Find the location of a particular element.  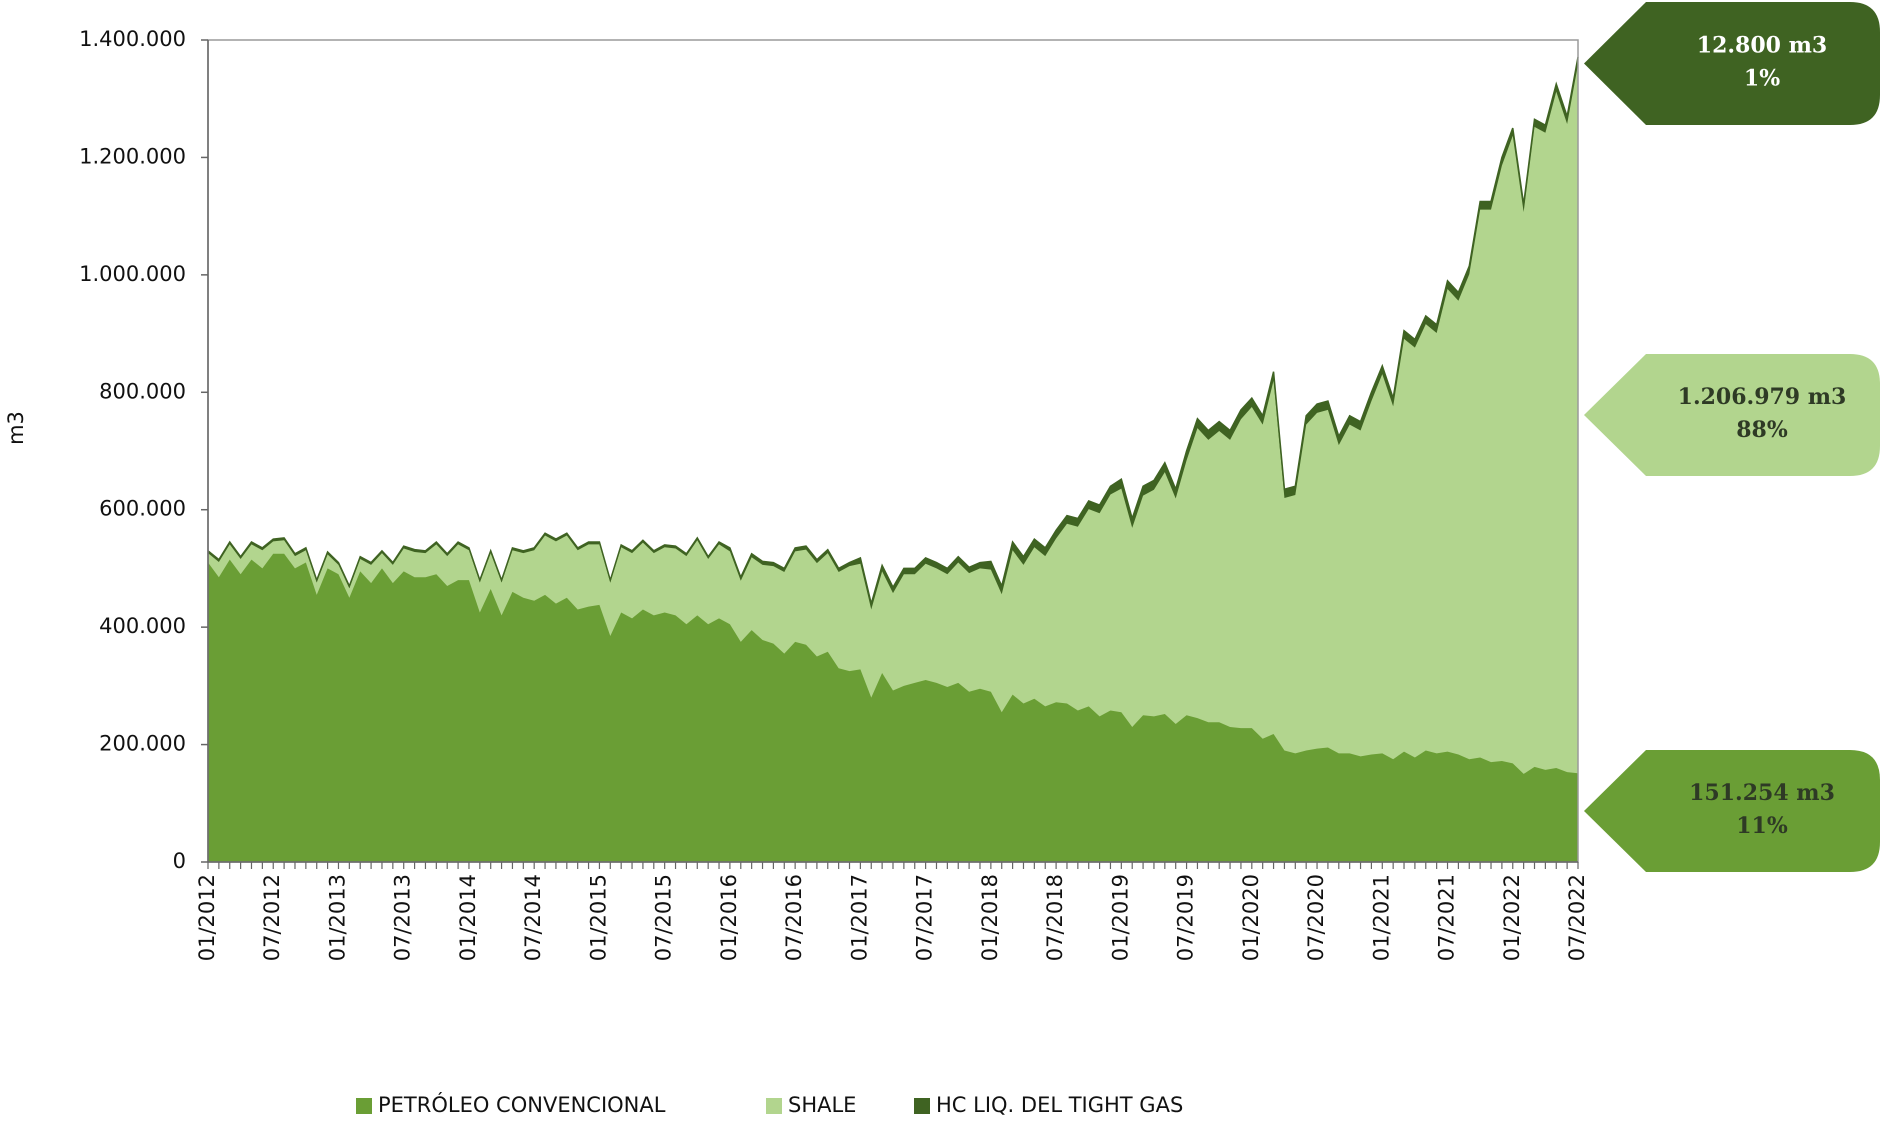

y-tick-label: 600.000 is located at coordinates (142, 509).